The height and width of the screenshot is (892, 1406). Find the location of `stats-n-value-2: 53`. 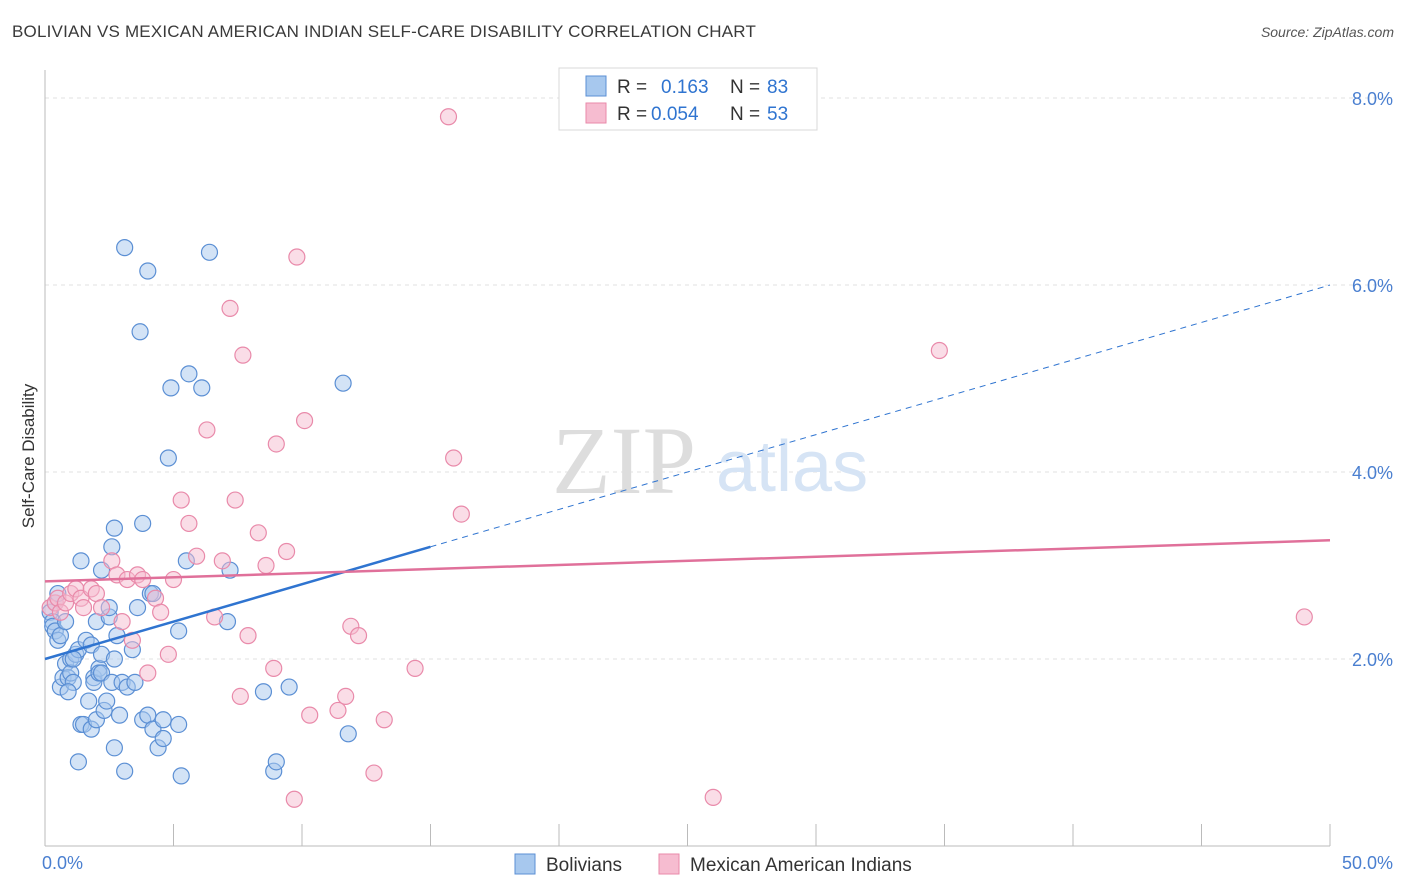

stats-n-value-2: 53 is located at coordinates (777, 114).